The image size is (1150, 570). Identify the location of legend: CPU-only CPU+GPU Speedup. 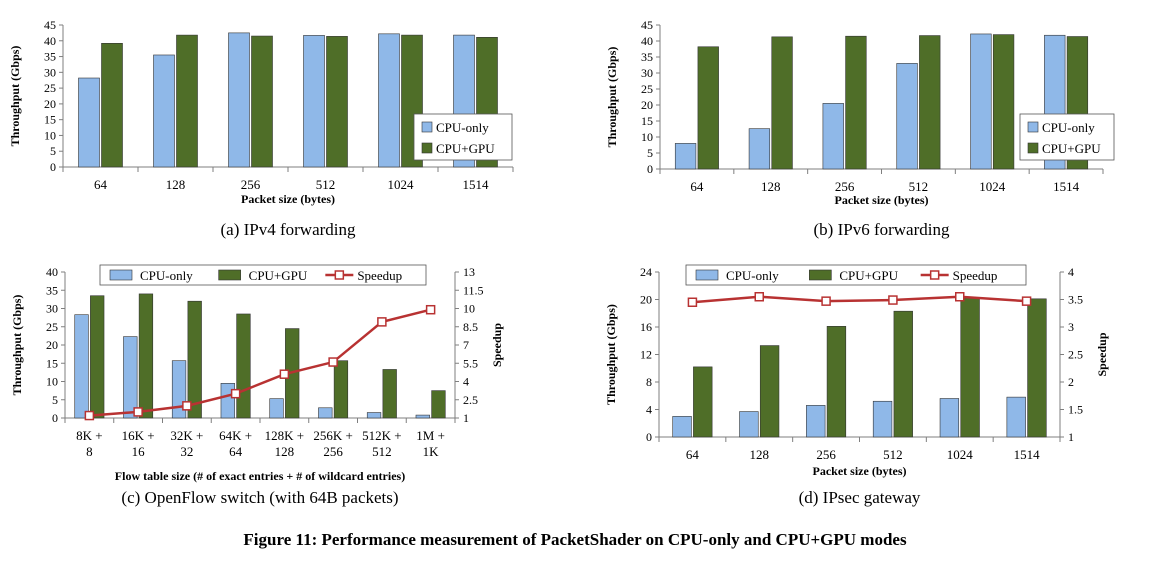
(263, 275).